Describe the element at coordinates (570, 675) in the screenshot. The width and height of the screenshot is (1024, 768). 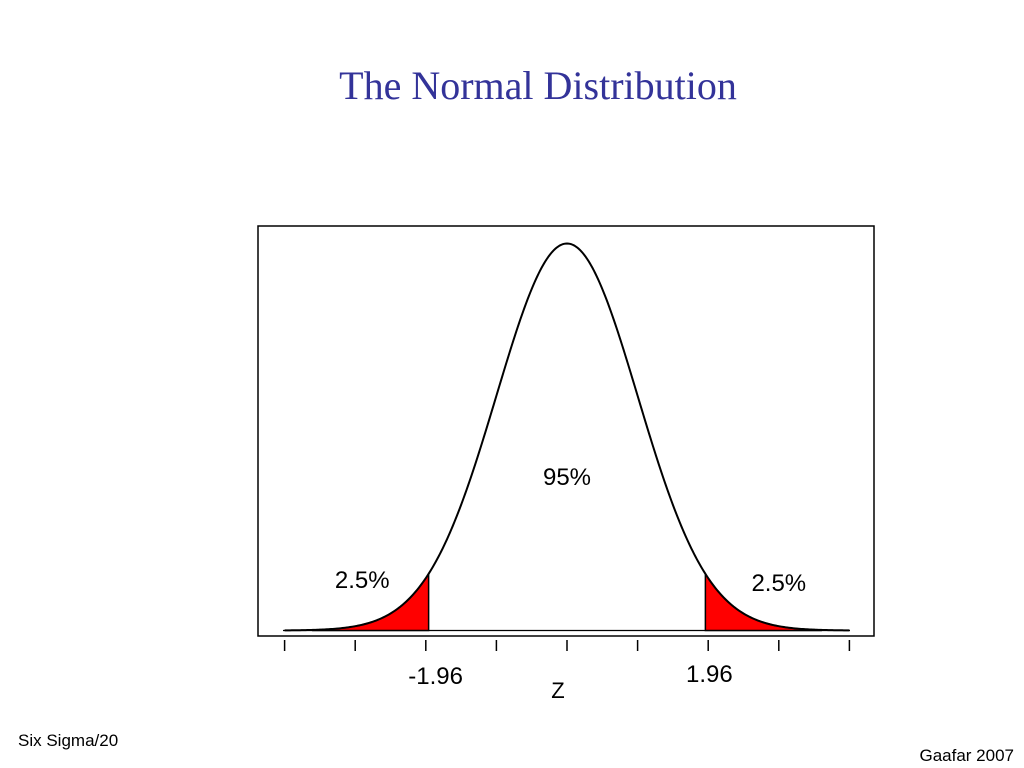
I see `x-axis-tick-labels: -1.96 1.96` at that location.